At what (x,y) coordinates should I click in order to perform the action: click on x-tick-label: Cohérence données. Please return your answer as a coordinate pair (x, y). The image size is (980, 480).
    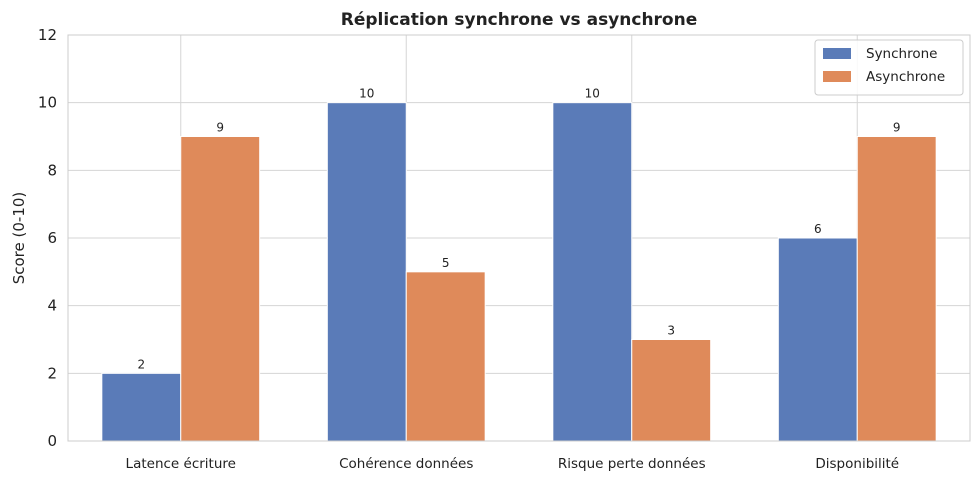
    Looking at the image, I should click on (406, 464).